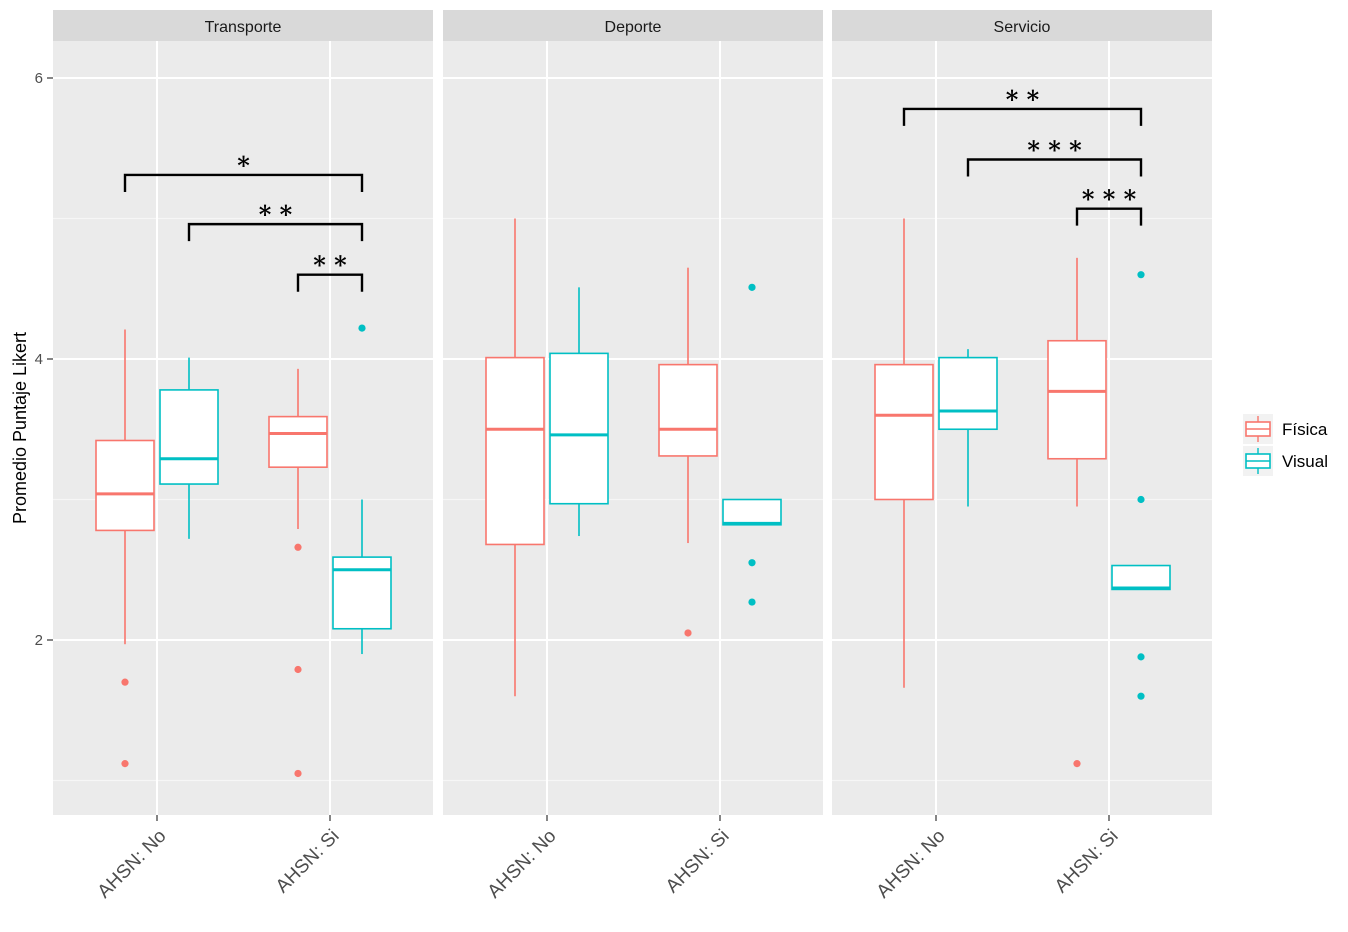 The height and width of the screenshot is (932, 1348). I want to click on legend-key-fisica, so click(1258, 429).